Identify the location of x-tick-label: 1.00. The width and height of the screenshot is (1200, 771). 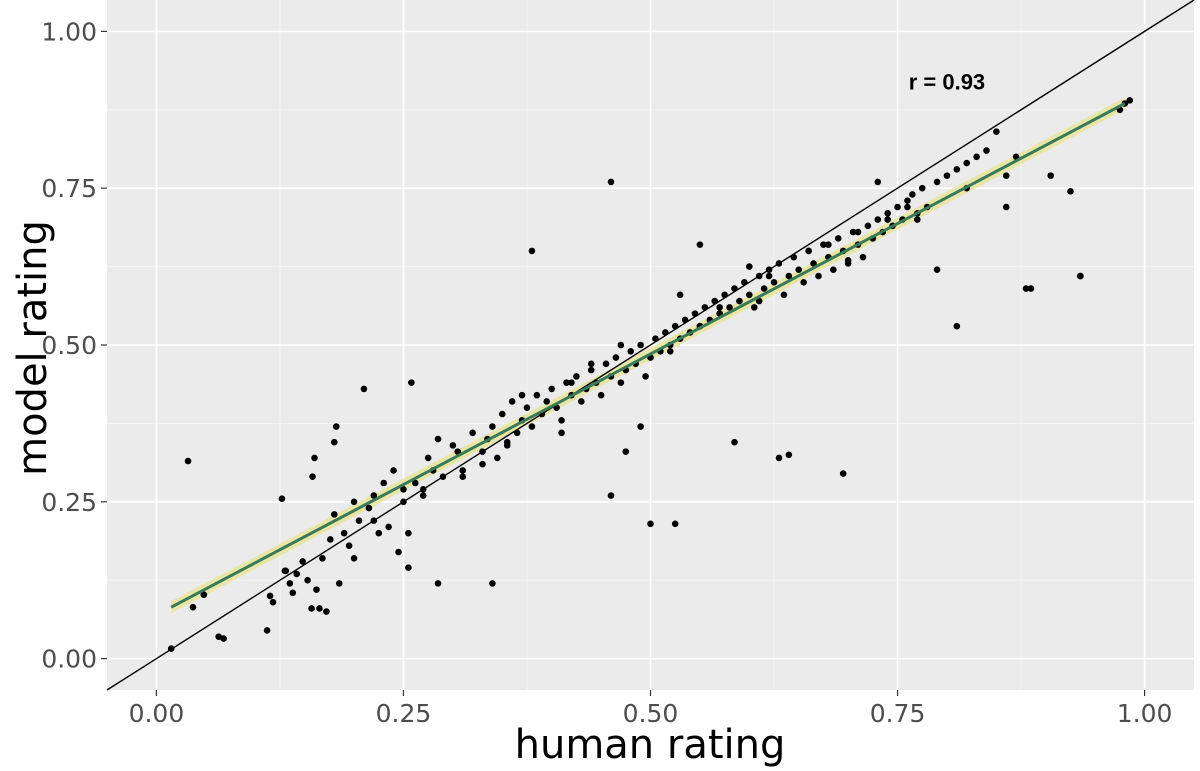
(1145, 713).